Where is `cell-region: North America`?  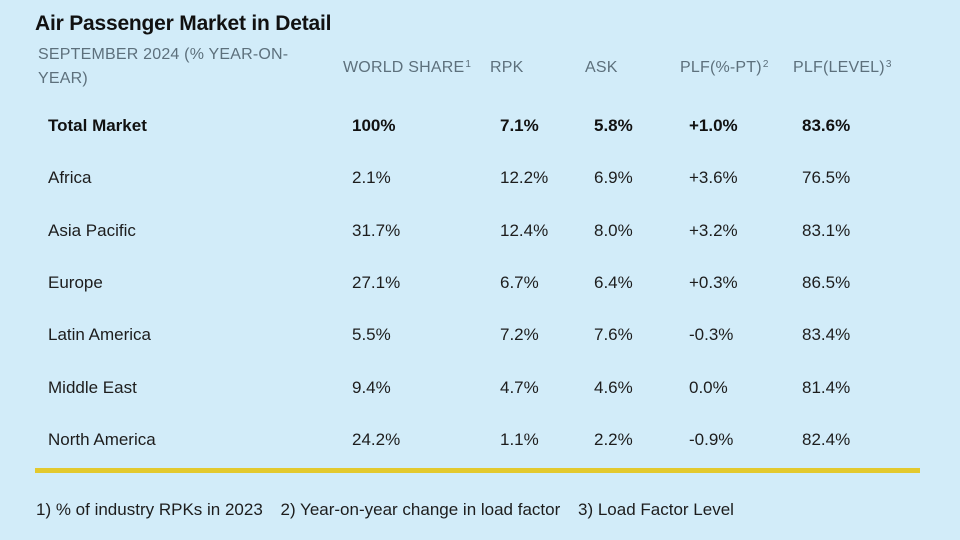
cell-region: North America is located at coordinates (102, 439).